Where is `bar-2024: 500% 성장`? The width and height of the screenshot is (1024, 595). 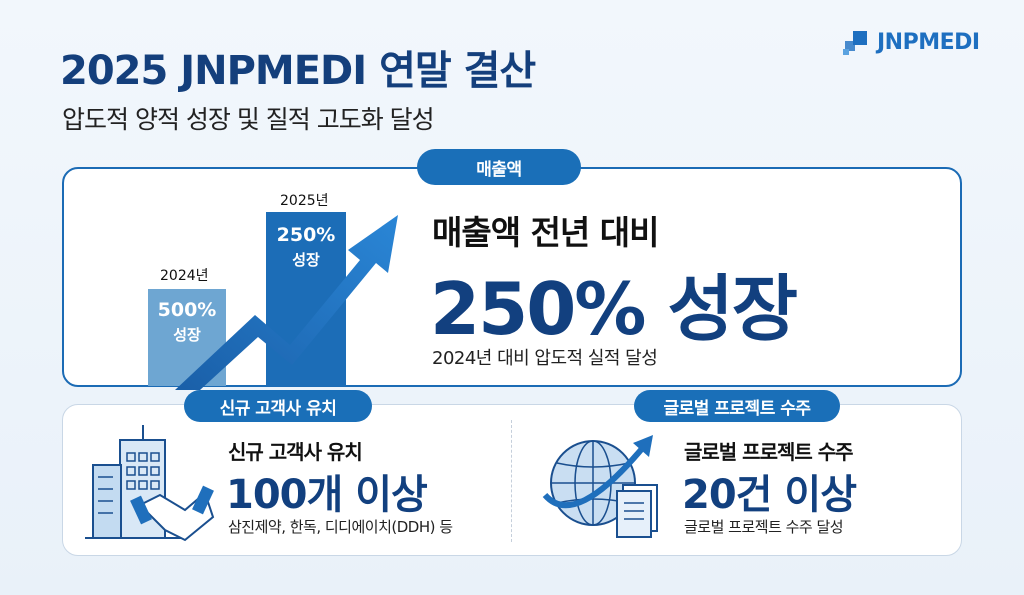
bar-2024: 500% 성장 is located at coordinates (187, 337).